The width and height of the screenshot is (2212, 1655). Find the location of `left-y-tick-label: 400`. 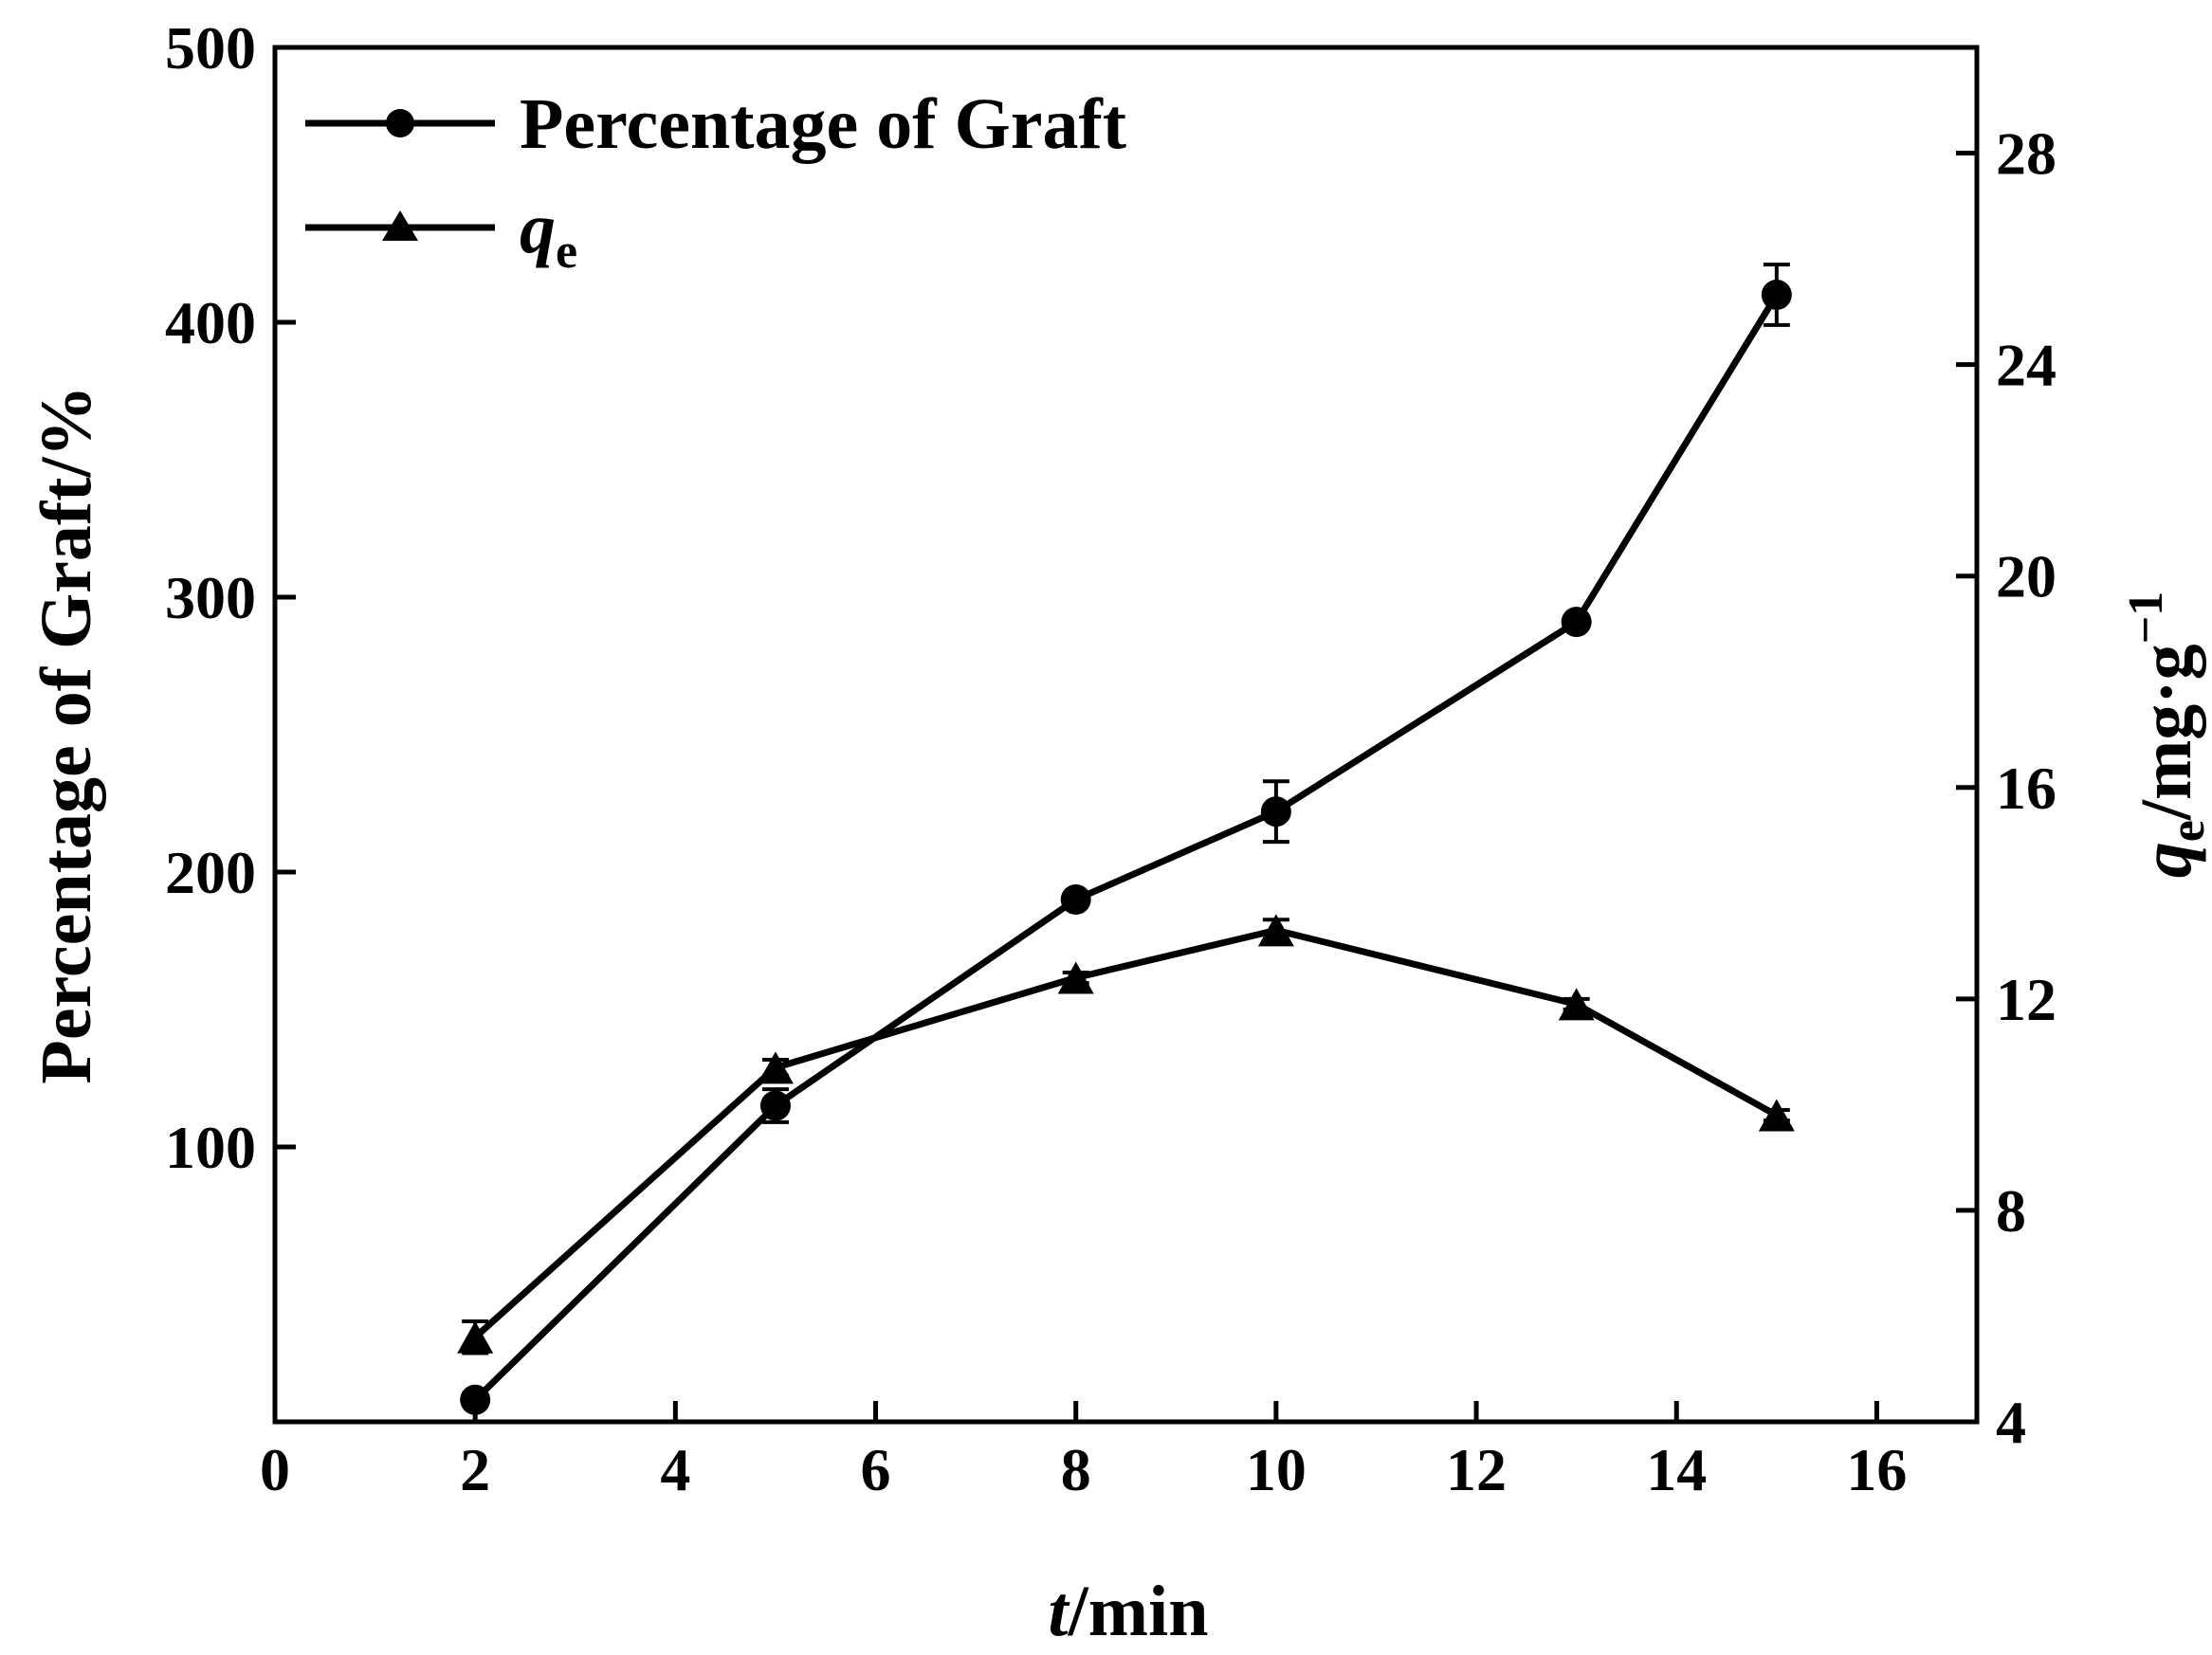

left-y-tick-label: 400 is located at coordinates (210, 322).